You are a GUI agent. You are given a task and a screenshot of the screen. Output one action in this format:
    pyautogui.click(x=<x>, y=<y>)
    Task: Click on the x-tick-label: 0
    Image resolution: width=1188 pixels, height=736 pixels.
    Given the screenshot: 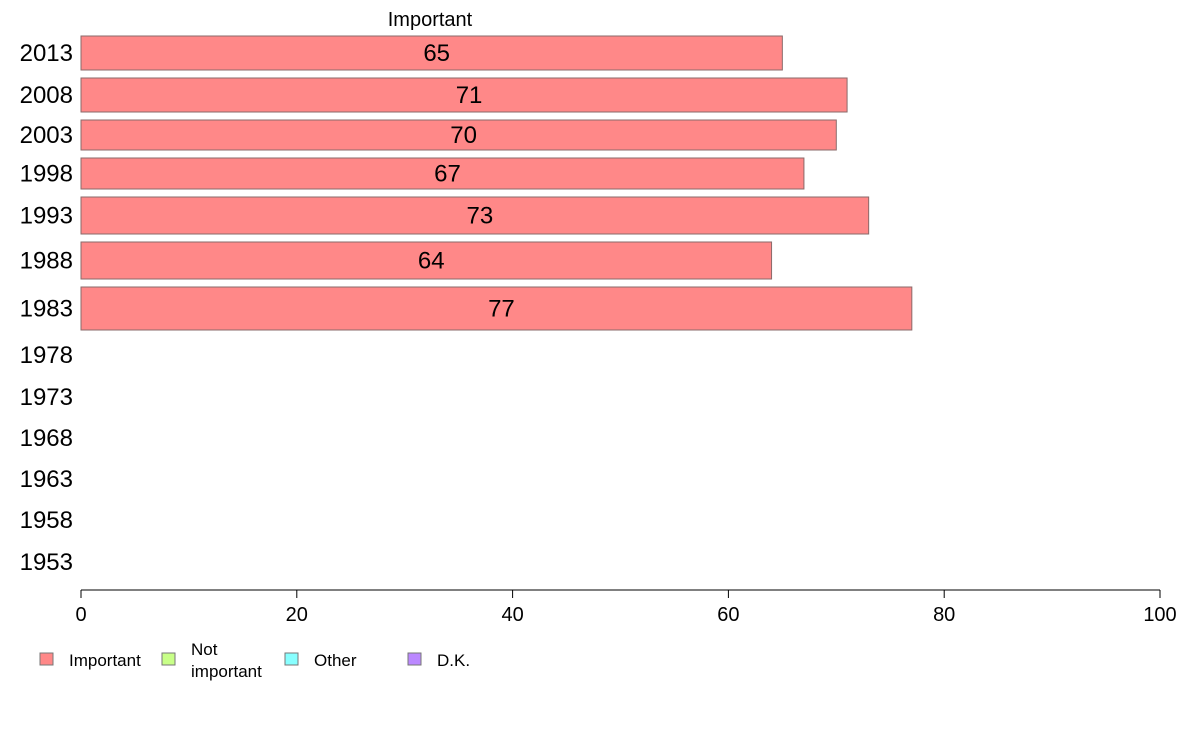 What is the action you would take?
    pyautogui.click(x=80, y=615)
    